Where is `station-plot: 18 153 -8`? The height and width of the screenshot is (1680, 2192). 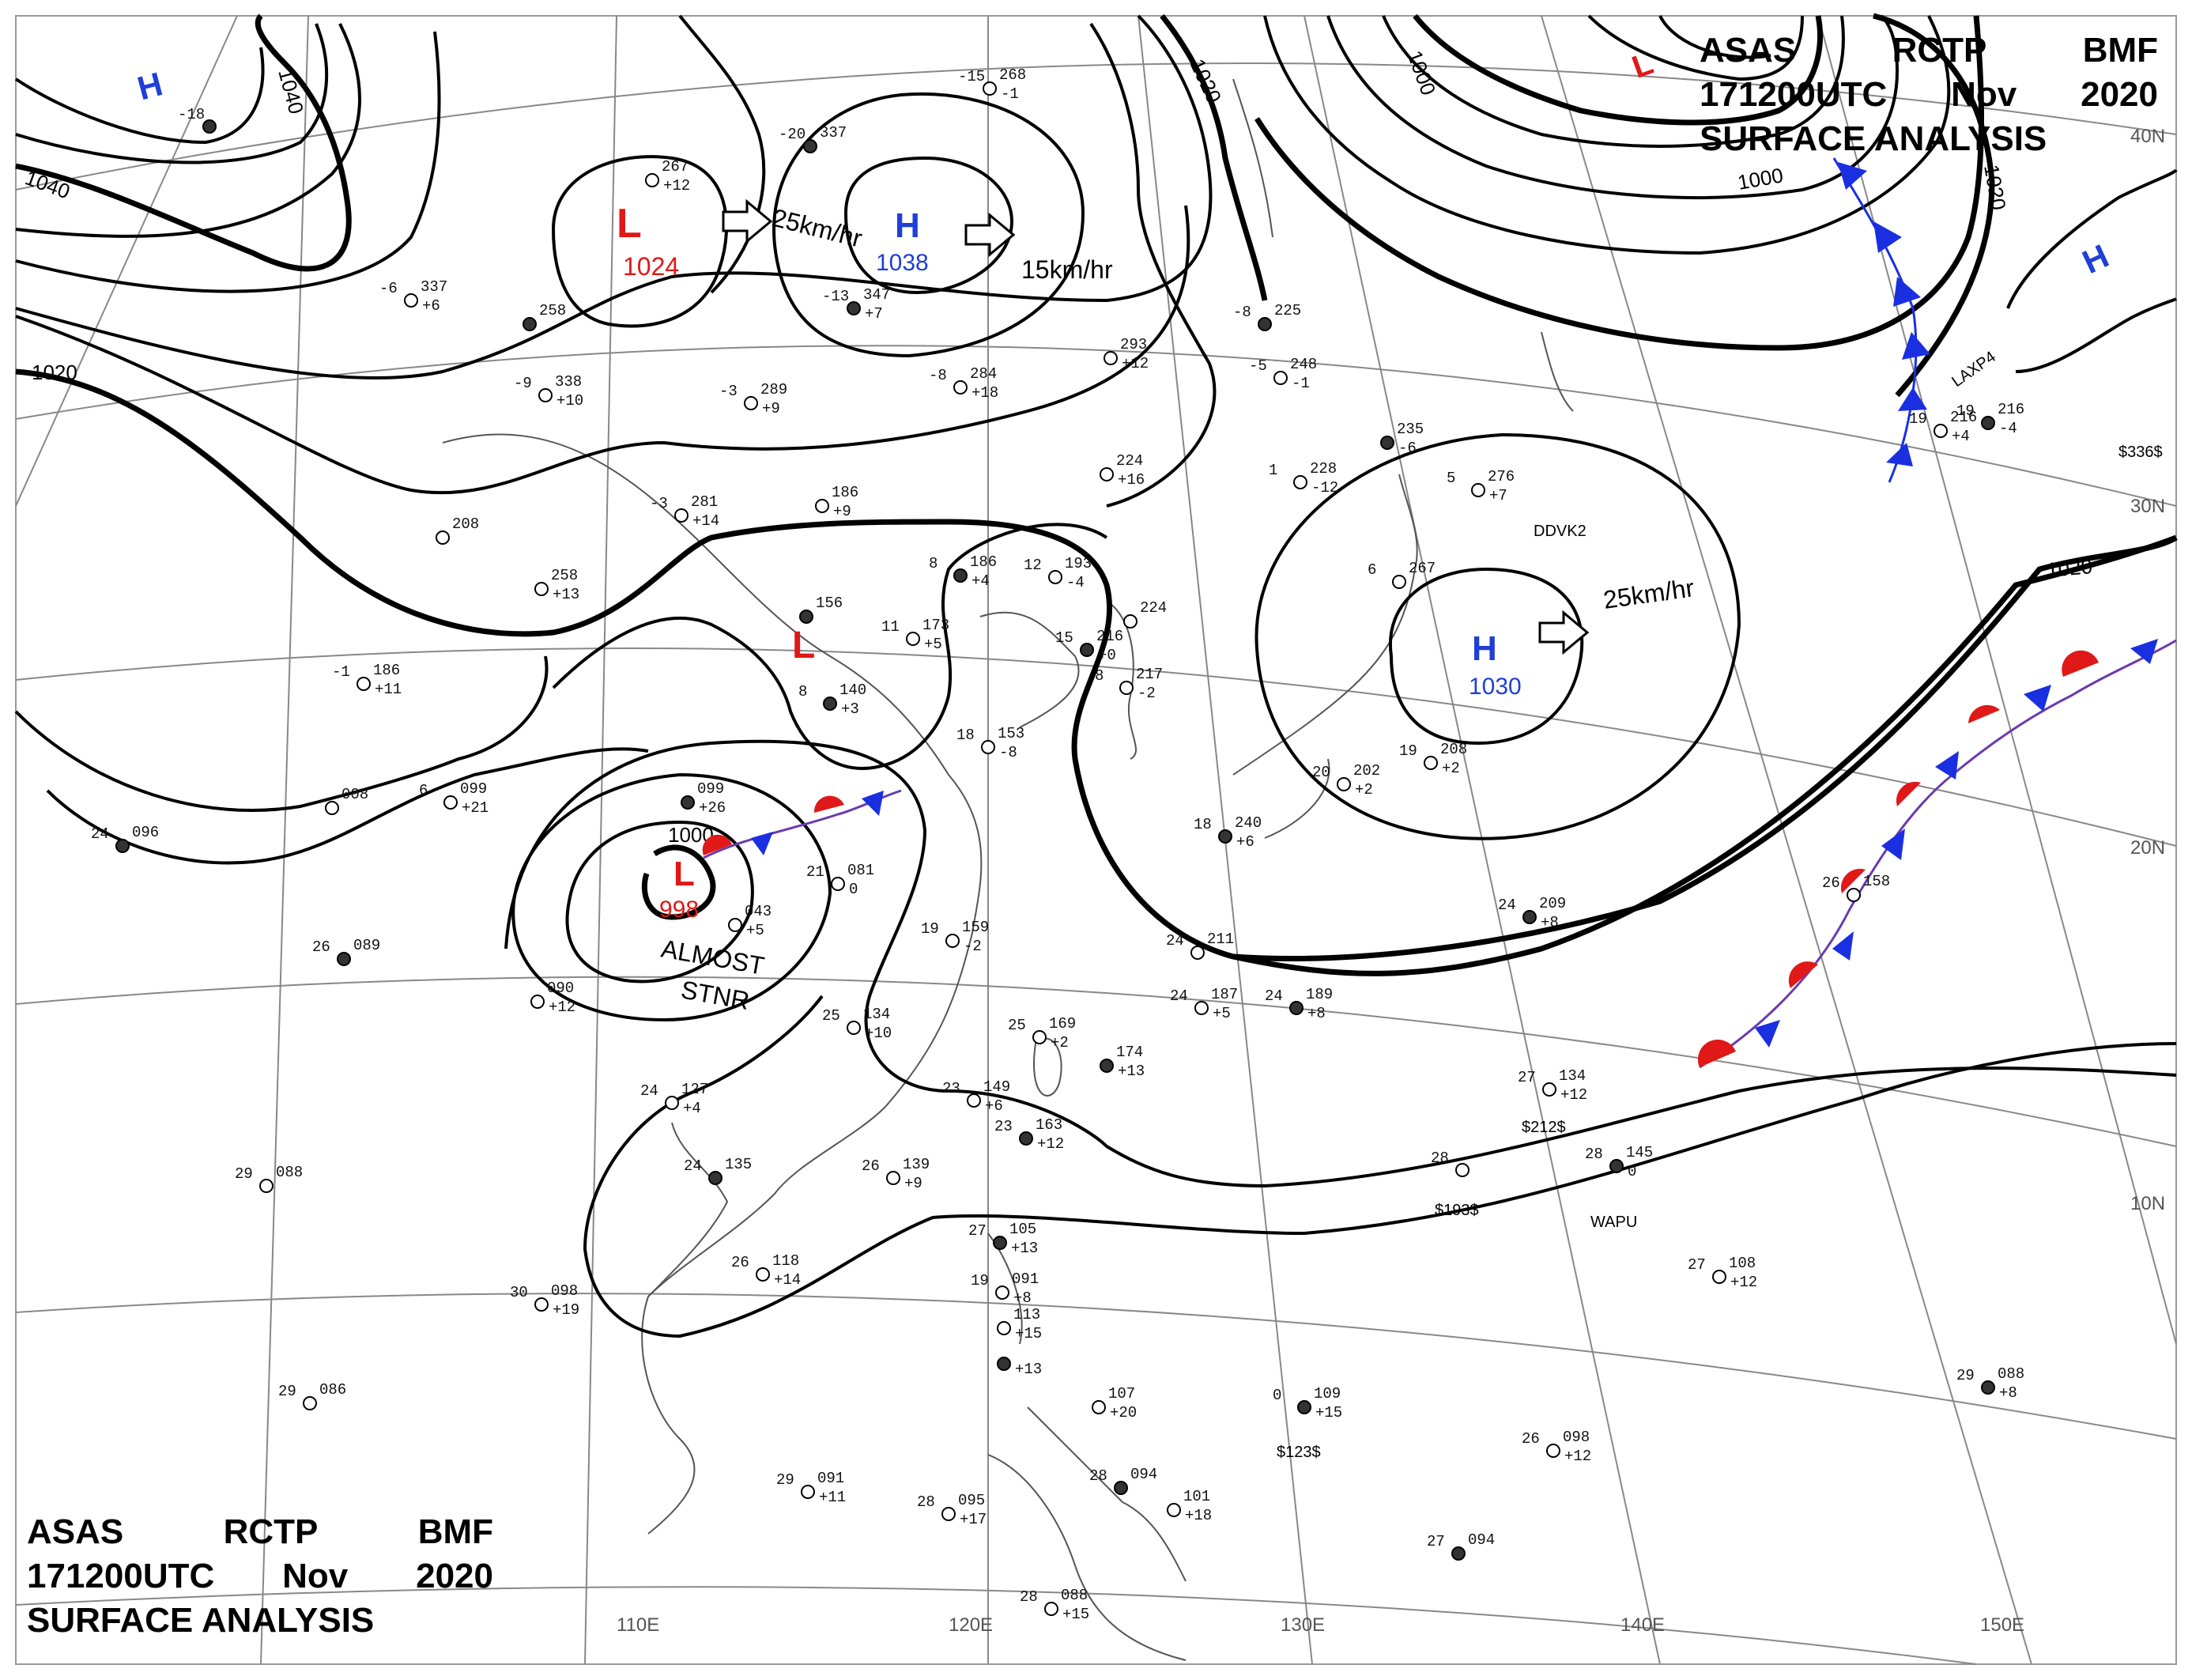 station-plot: 18 153 -8 is located at coordinates (990, 743).